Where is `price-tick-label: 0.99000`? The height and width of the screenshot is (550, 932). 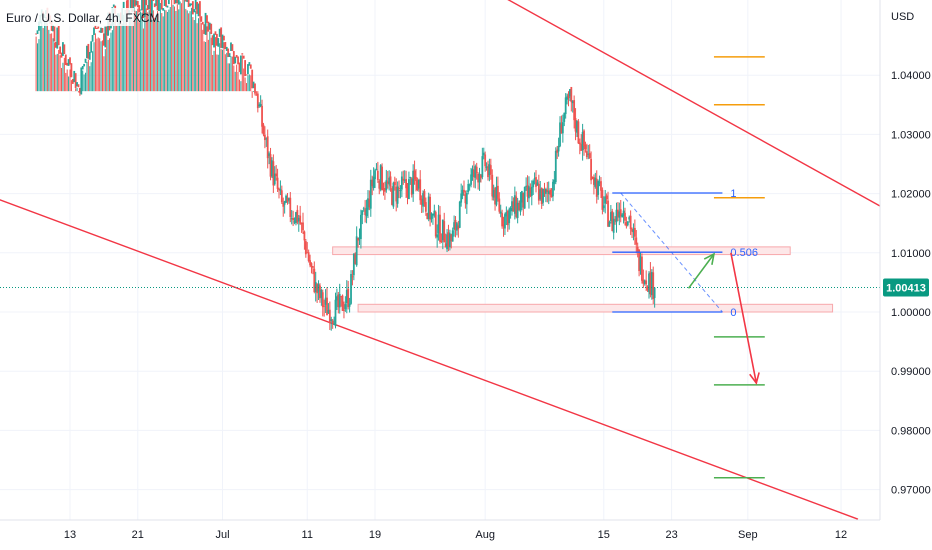 price-tick-label: 0.99000 is located at coordinates (911, 372).